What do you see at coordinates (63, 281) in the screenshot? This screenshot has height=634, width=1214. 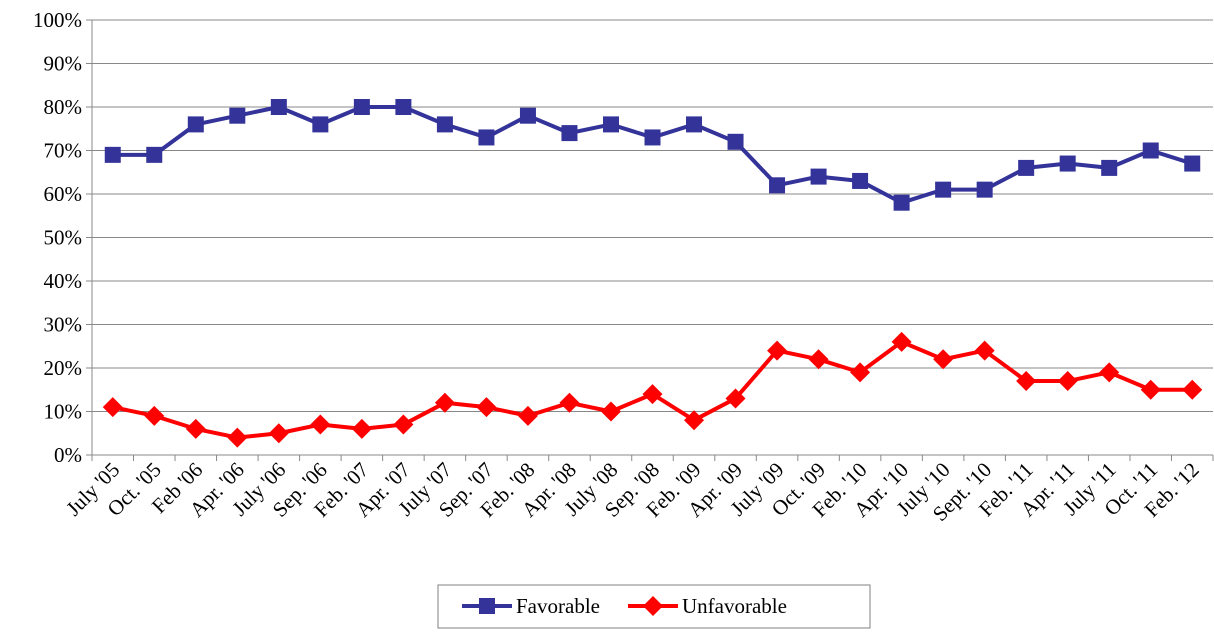 I see `y-tick-label: 40%` at bounding box center [63, 281].